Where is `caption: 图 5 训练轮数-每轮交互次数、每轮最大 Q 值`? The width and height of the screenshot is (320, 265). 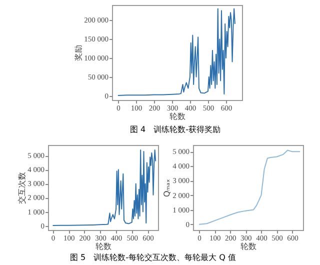
caption: 图 5 训练轮数-每轮交互次数、每轮最大 Q 值 is located at coordinates (153, 257).